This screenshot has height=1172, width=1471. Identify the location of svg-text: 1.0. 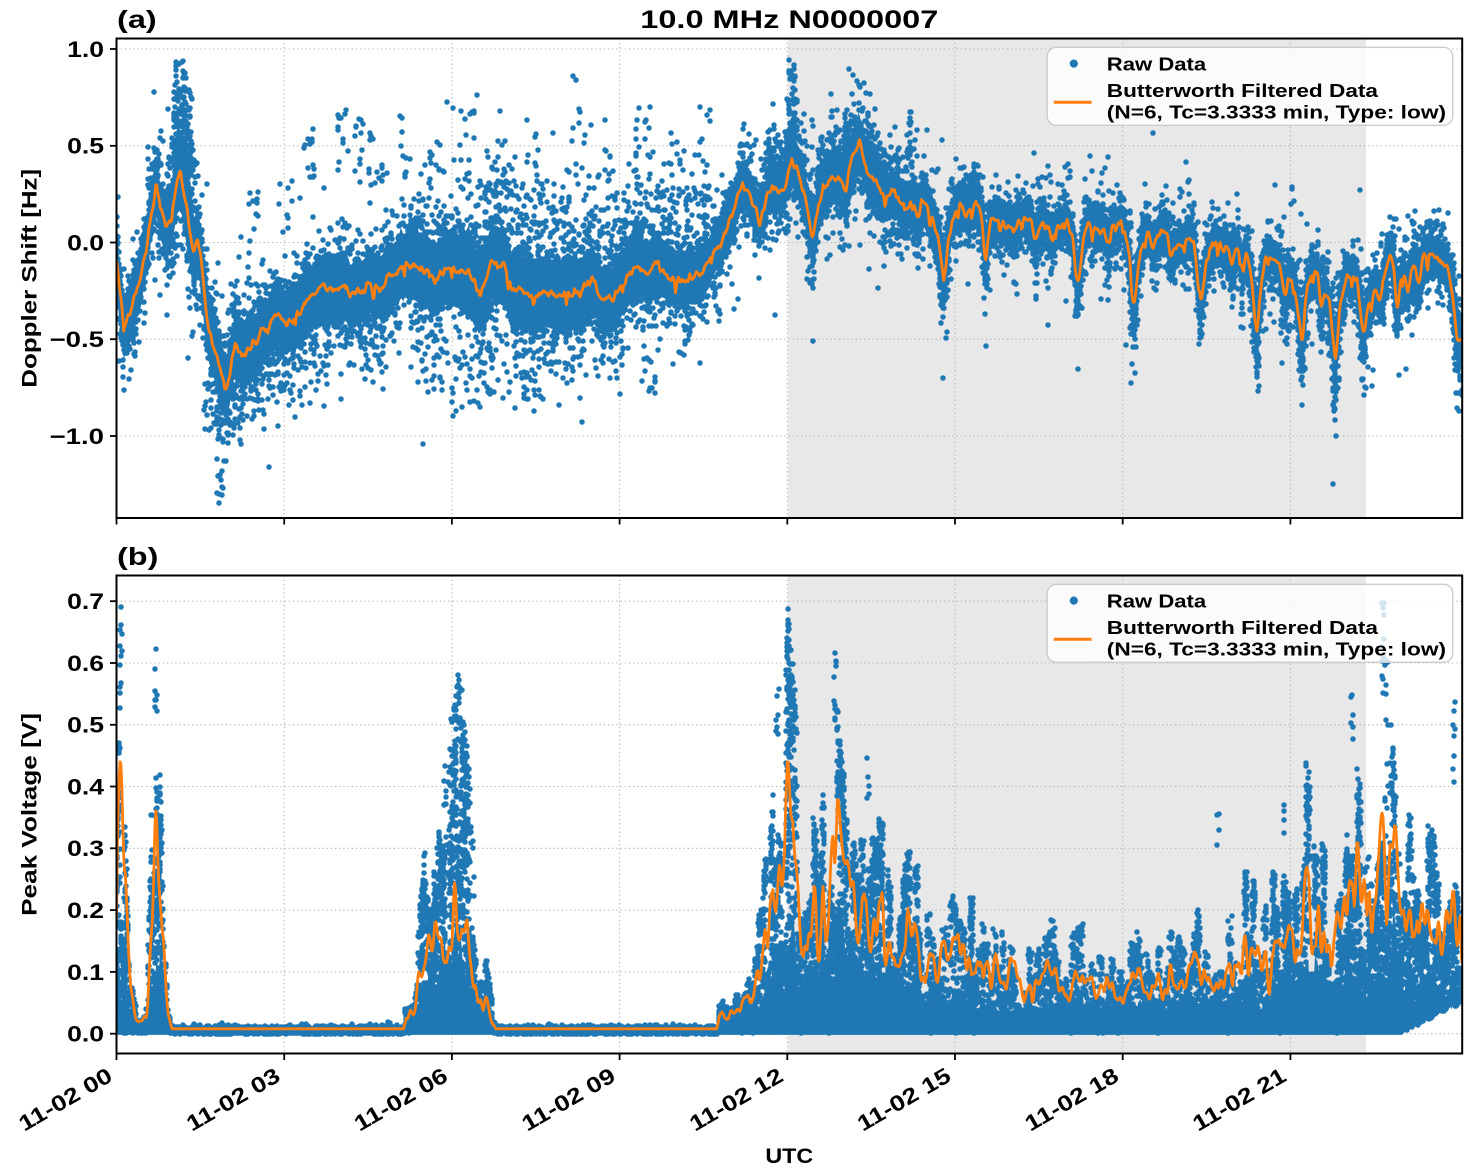
(85, 49).